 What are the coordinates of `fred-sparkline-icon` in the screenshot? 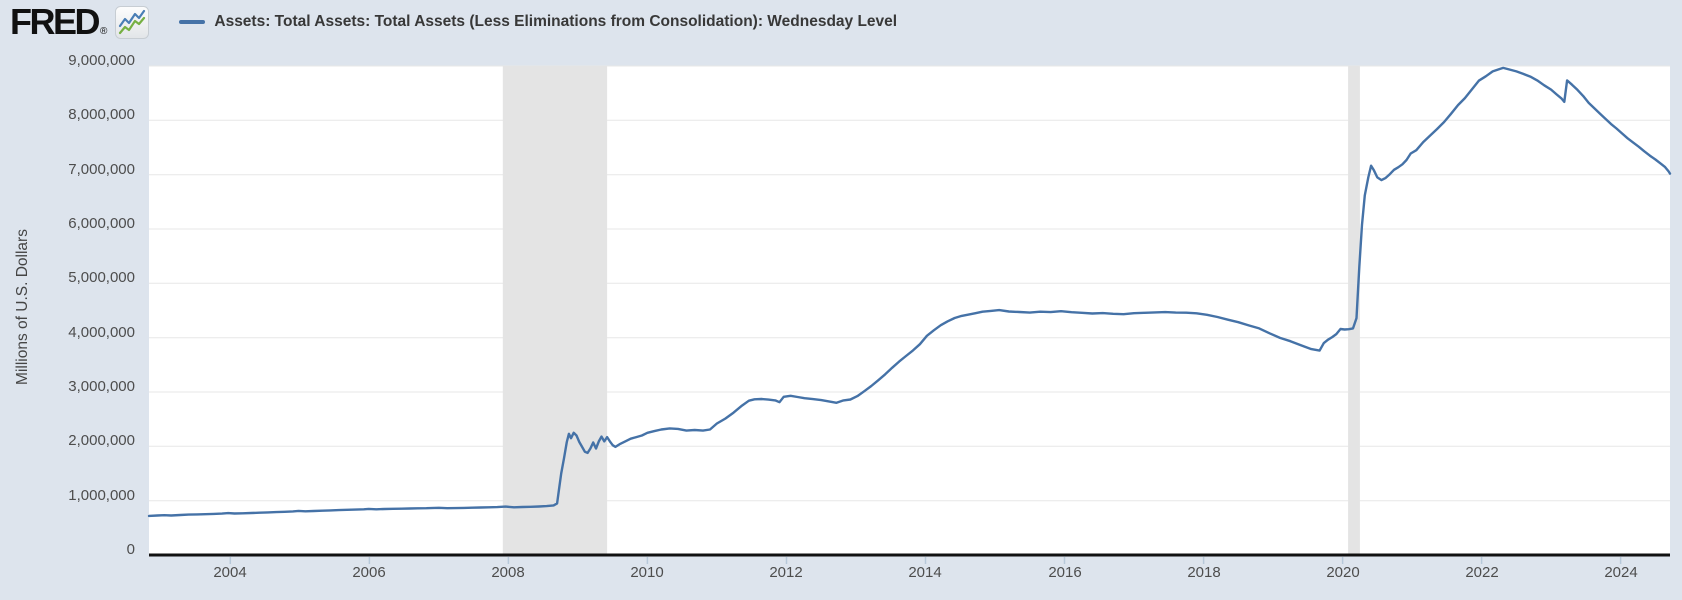 It's located at (132, 22).